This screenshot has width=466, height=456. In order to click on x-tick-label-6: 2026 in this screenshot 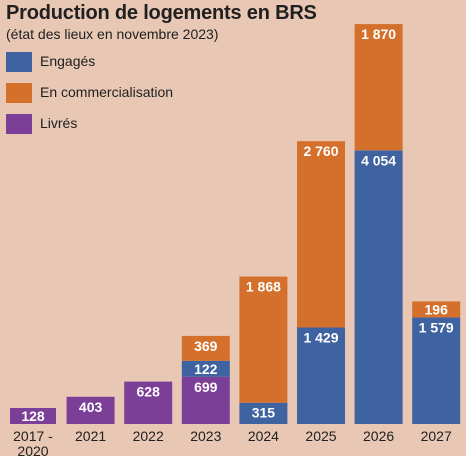, I will do `click(378, 436)`.